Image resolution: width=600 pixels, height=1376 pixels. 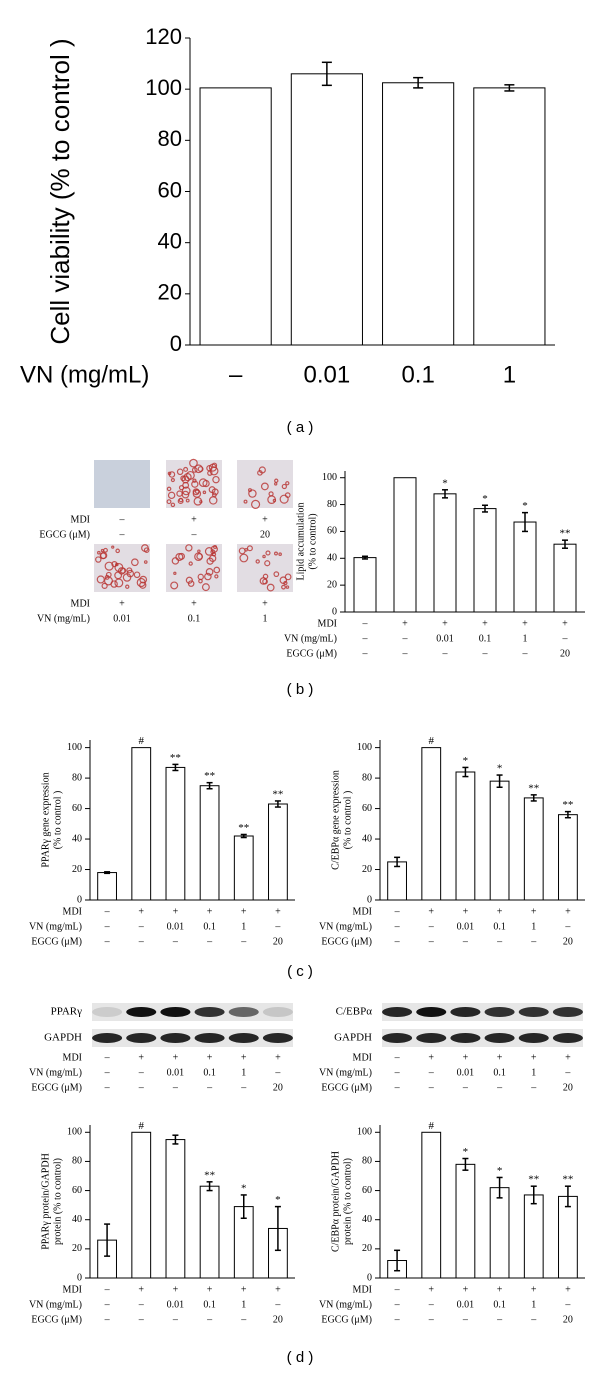 I want to click on micrograph-bg, so click(x=122, y=484).